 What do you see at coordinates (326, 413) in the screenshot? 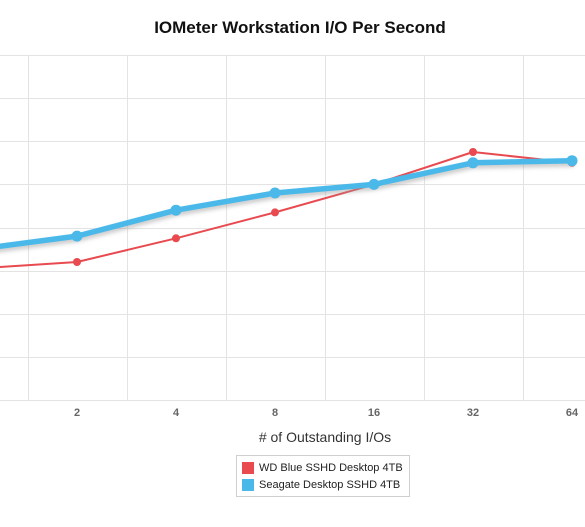
I see `x-tick-labels: 2 4 8 16 32 64` at bounding box center [326, 413].